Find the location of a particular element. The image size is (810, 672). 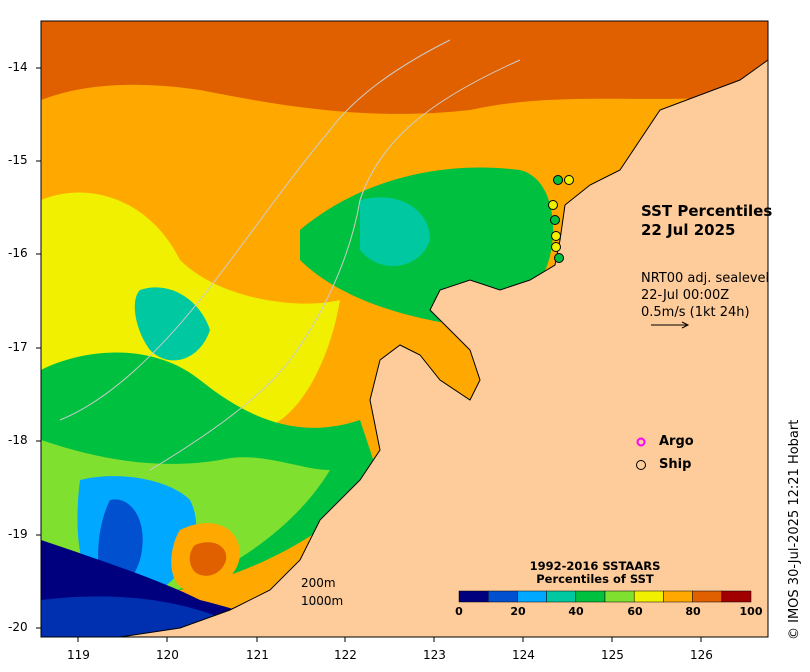

colorbar-tick: 80 is located at coordinates (693, 611).